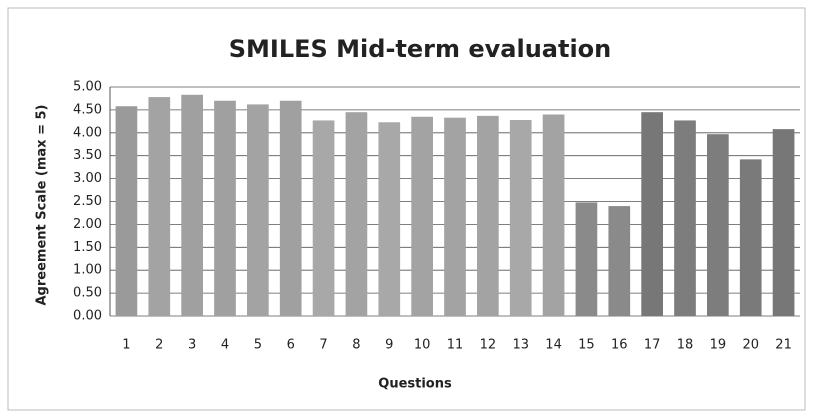  I want to click on x-tick-label: 18, so click(685, 345).